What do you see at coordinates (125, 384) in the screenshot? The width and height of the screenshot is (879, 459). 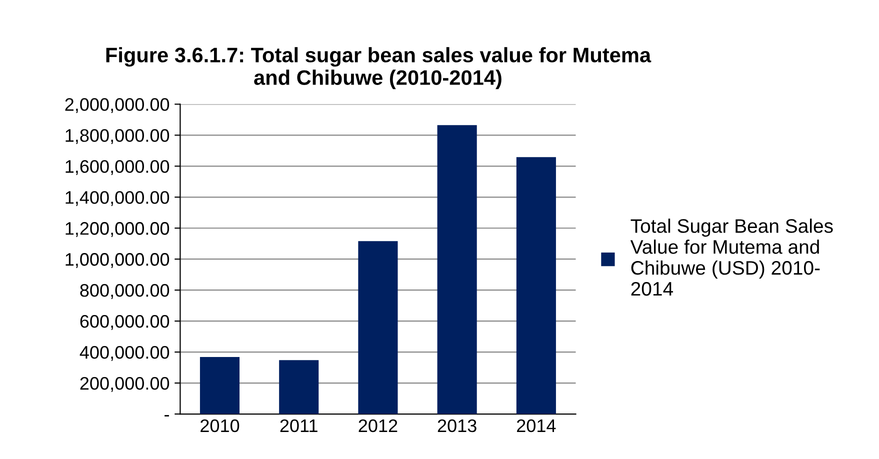 I see `y-tick-label: 200,000.00` at bounding box center [125, 384].